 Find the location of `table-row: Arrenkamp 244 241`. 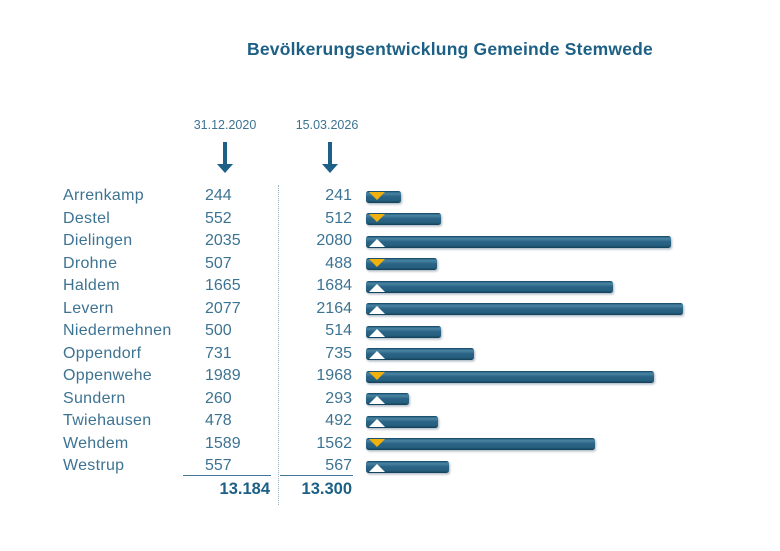

table-row: Arrenkamp 244 241 is located at coordinates (390, 196).